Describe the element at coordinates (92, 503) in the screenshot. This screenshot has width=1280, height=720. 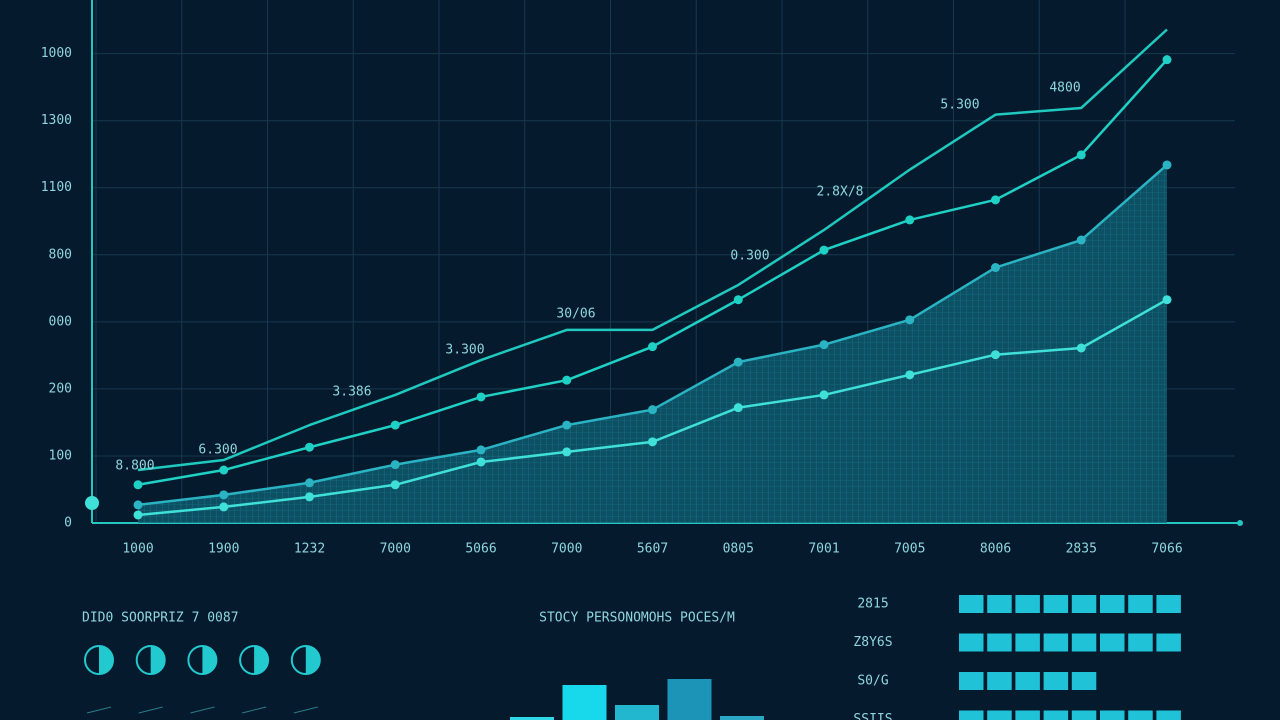
I see `origin-dot` at that location.